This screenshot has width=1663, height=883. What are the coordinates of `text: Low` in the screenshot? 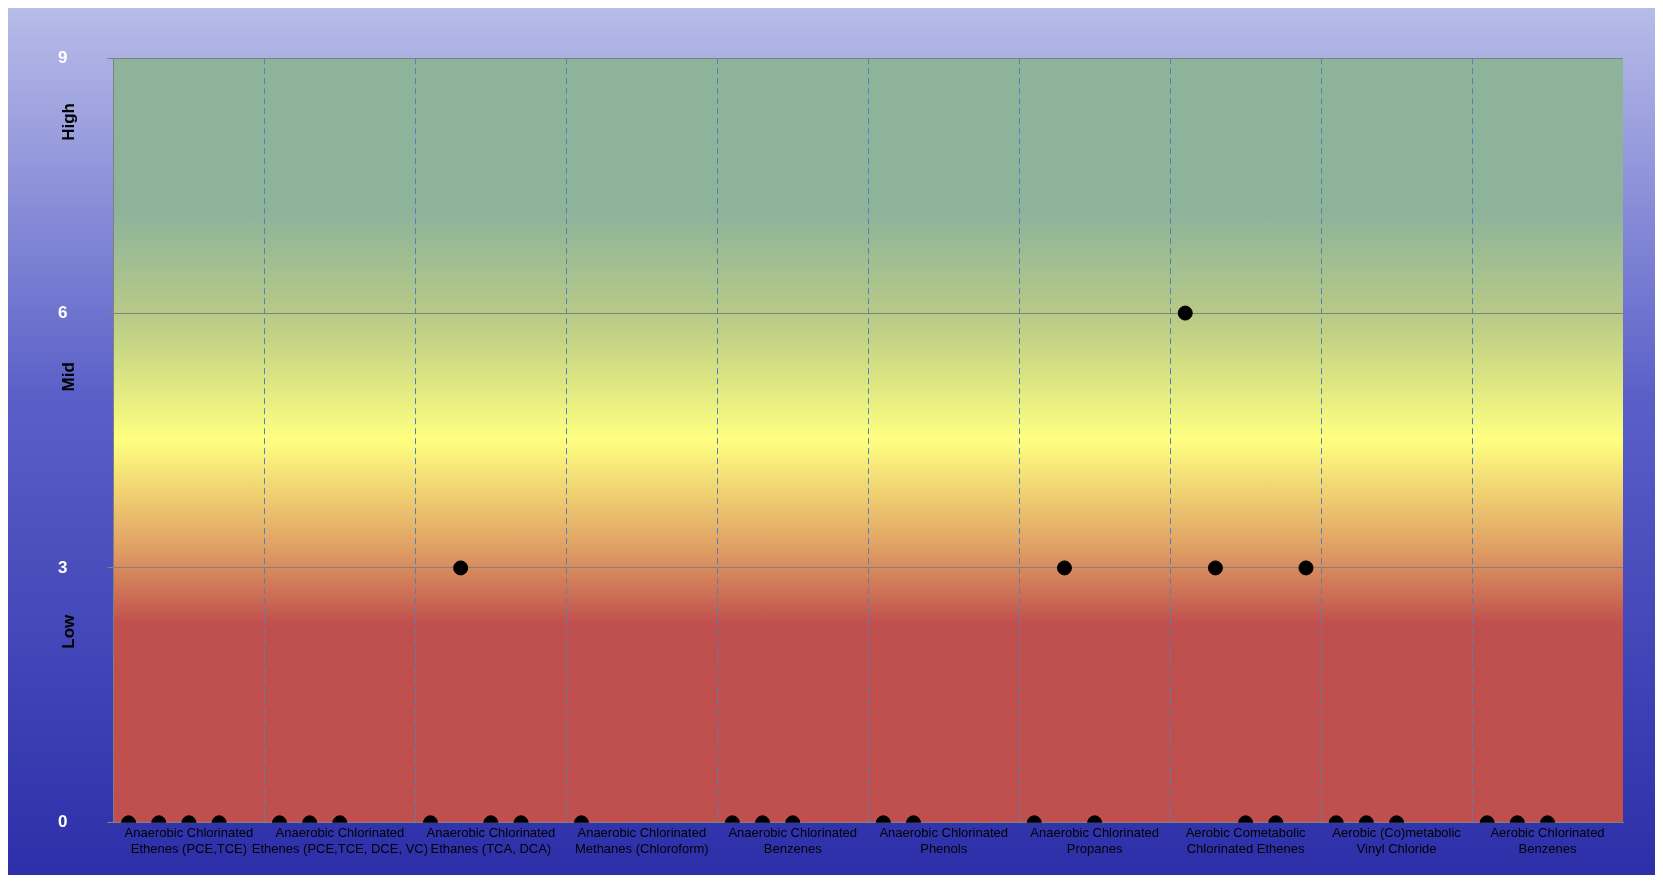 It's located at (69, 631).